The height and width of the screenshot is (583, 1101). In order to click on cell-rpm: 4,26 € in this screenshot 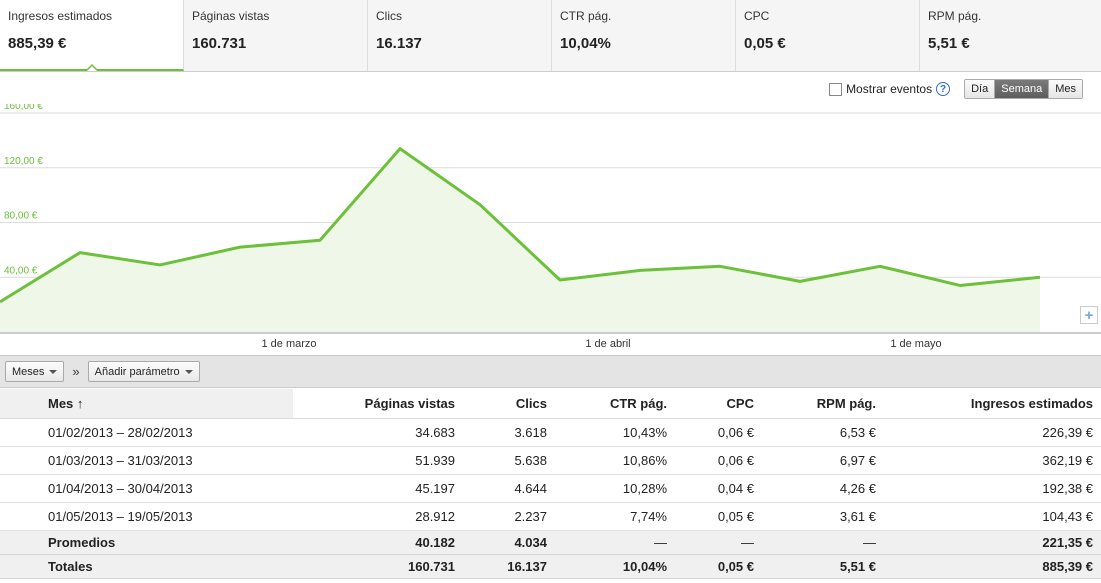, I will do `click(823, 488)`.